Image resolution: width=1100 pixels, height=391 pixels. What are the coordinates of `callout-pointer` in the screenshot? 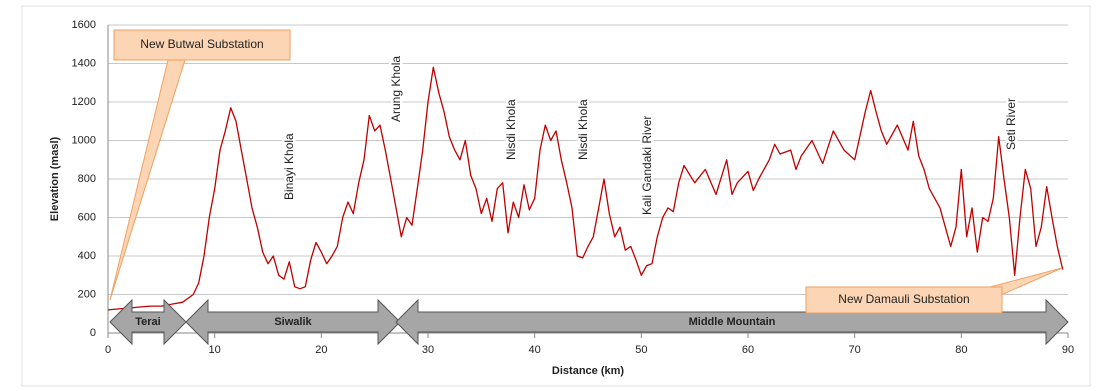 It's located at (147, 180).